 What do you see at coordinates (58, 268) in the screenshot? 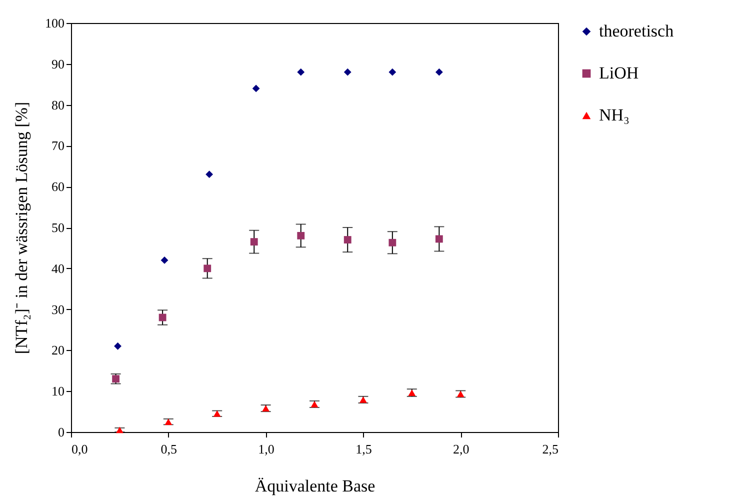
I see `y-tick-label: 40` at bounding box center [58, 268].